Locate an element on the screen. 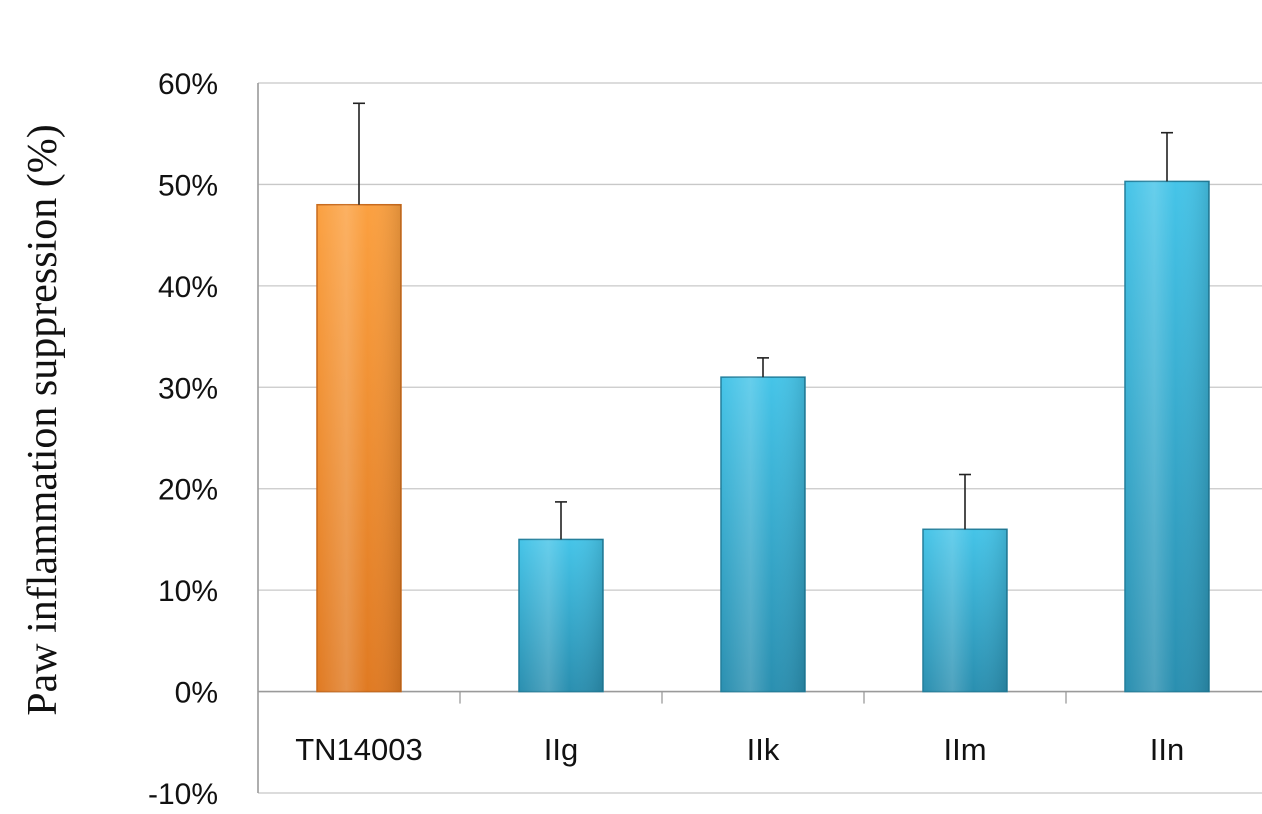  x-tick-label: IIm is located at coordinates (964, 749).